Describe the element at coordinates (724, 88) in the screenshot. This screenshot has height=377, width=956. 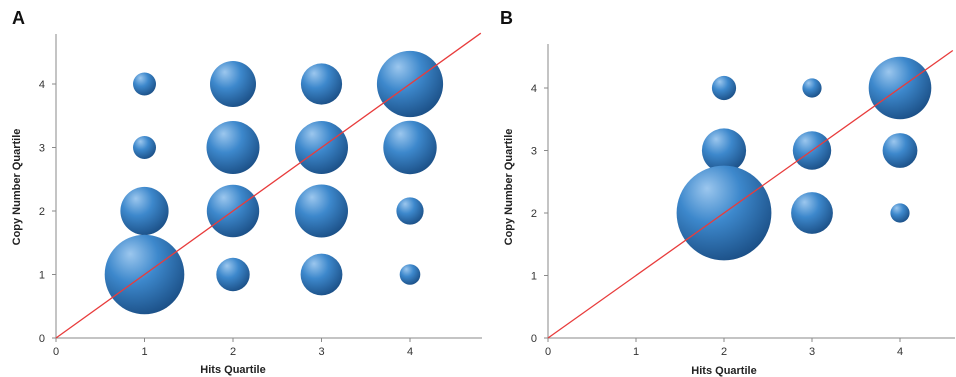
I see `bubble-b-x2-y4` at that location.